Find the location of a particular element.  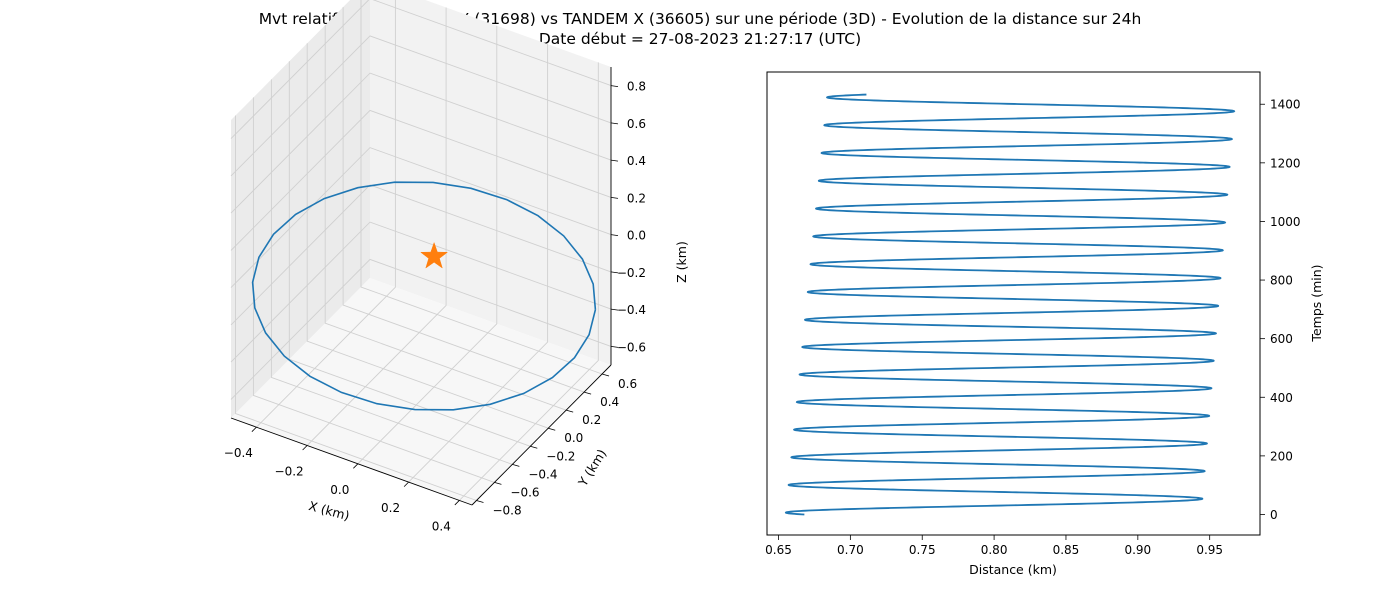

z-tick-label: 0.4 is located at coordinates (636, 161).